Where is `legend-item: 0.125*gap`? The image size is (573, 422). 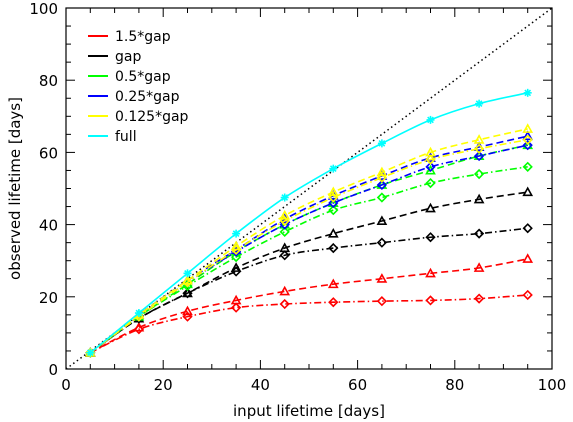 legend-item: 0.125*gap is located at coordinates (138, 117).